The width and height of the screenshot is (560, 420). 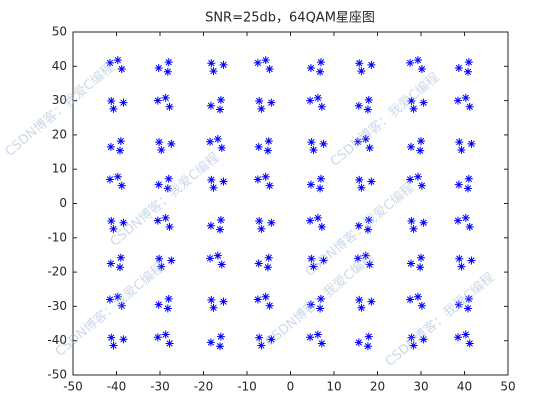 I want to click on y-tick-label: -50, so click(x=57, y=375).